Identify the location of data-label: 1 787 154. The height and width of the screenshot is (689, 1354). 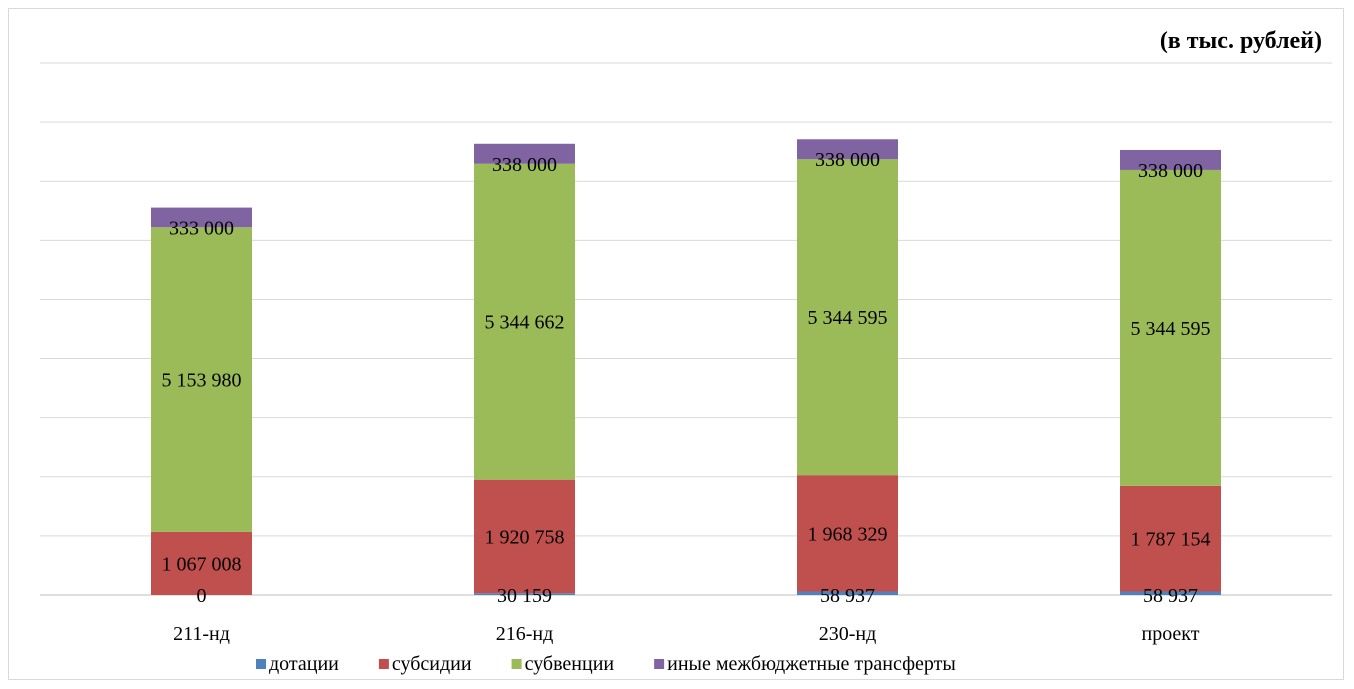
(1171, 540).